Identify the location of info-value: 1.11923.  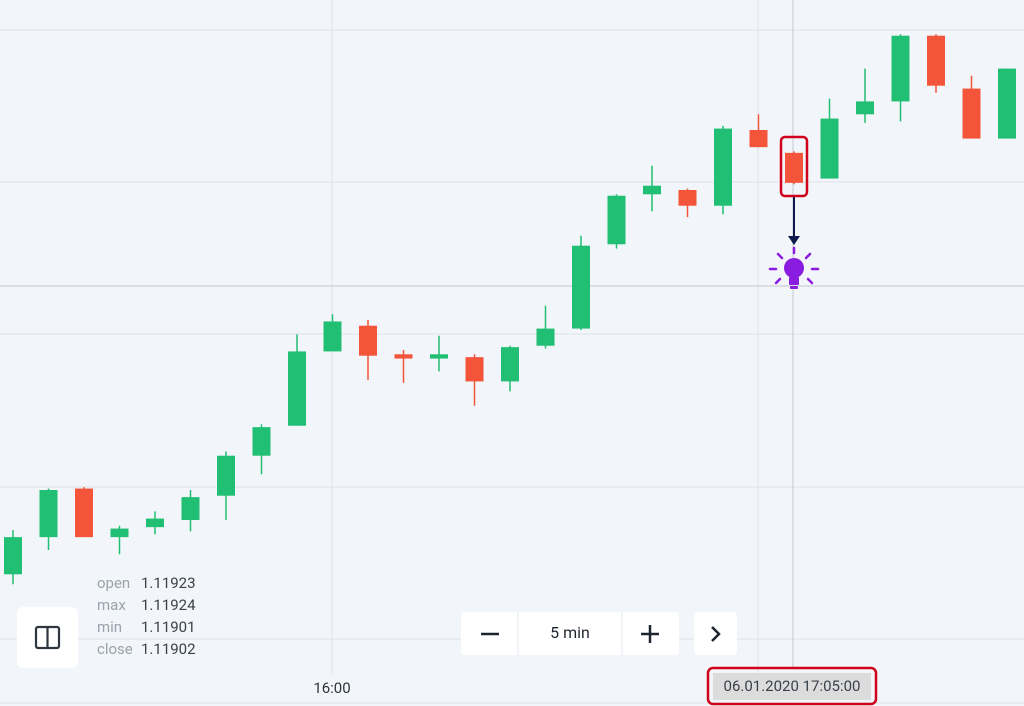
(168, 583).